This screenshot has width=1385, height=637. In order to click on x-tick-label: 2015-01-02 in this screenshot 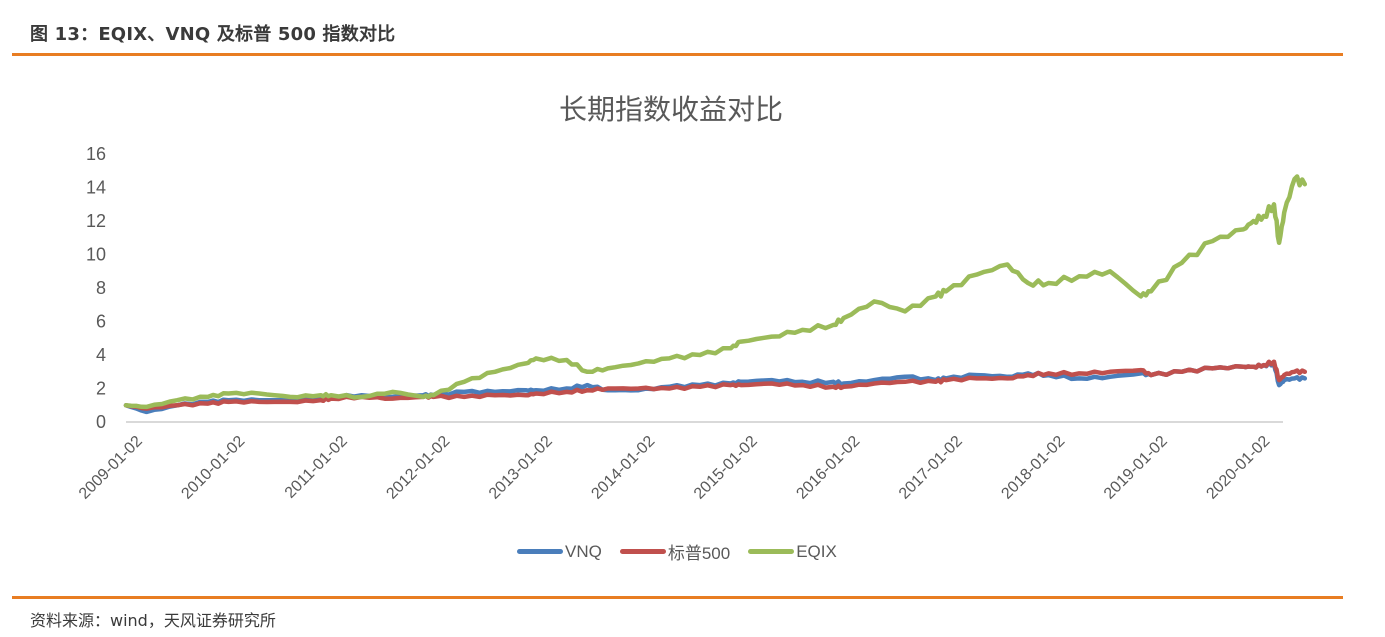, I will do `click(726, 468)`.